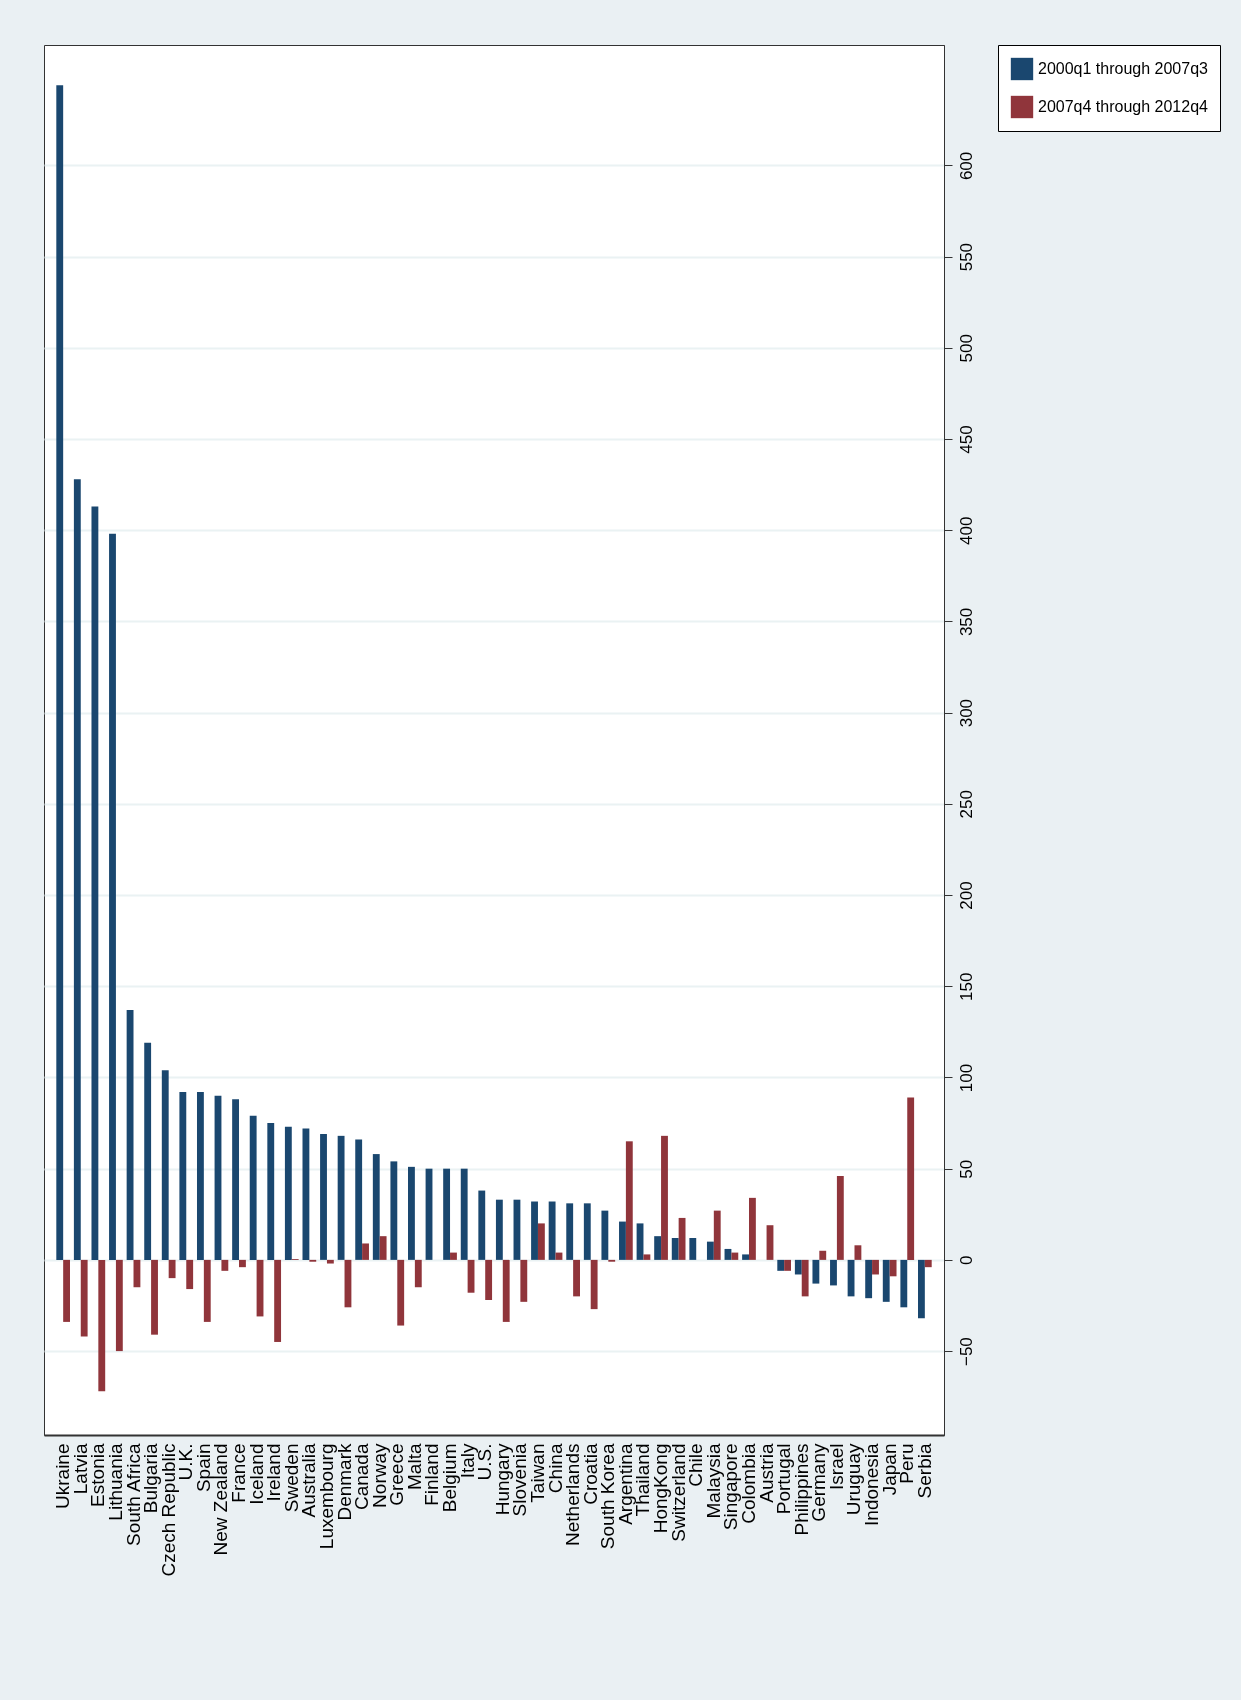 This screenshot has width=1241, height=1700. What do you see at coordinates (1123, 106) in the screenshot?
I see `legend-label: 2007q4 through 2012q4` at bounding box center [1123, 106].